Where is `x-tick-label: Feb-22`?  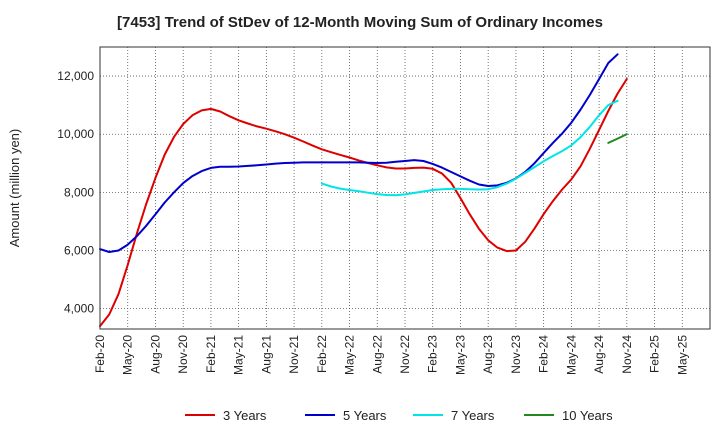 x-tick-label: Feb-22 is located at coordinates (322, 354).